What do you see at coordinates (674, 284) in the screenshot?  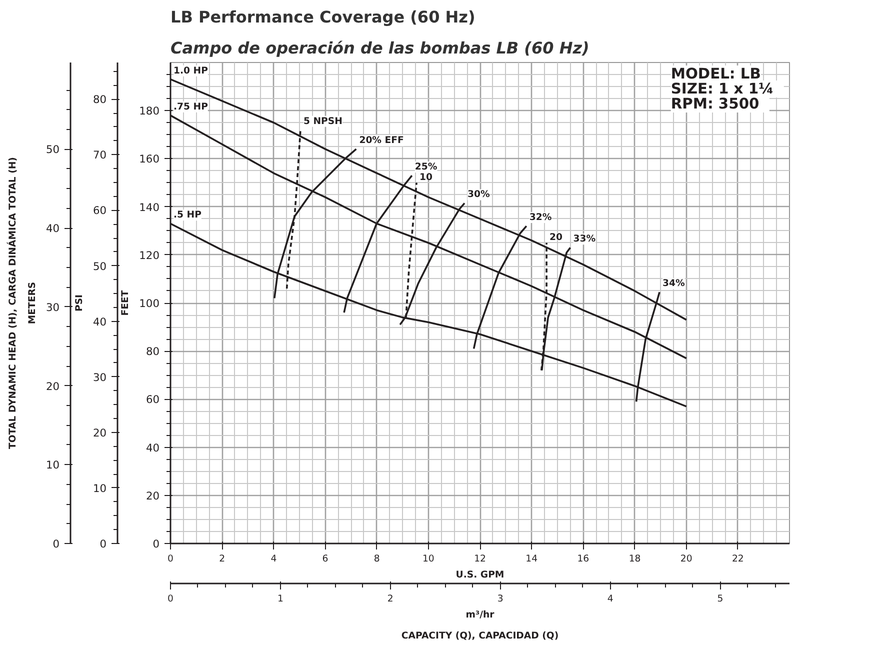 I see `series-label: 34%` at bounding box center [674, 284].